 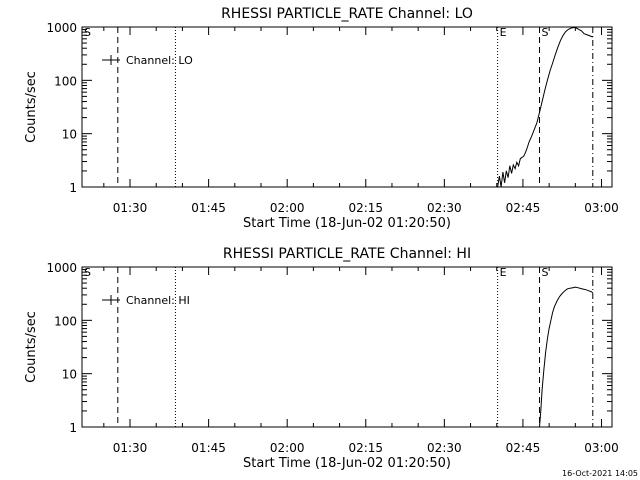 I want to click on chart-title: RHESSI PARTICLE_RATE Channel: HI, so click(x=347, y=254).